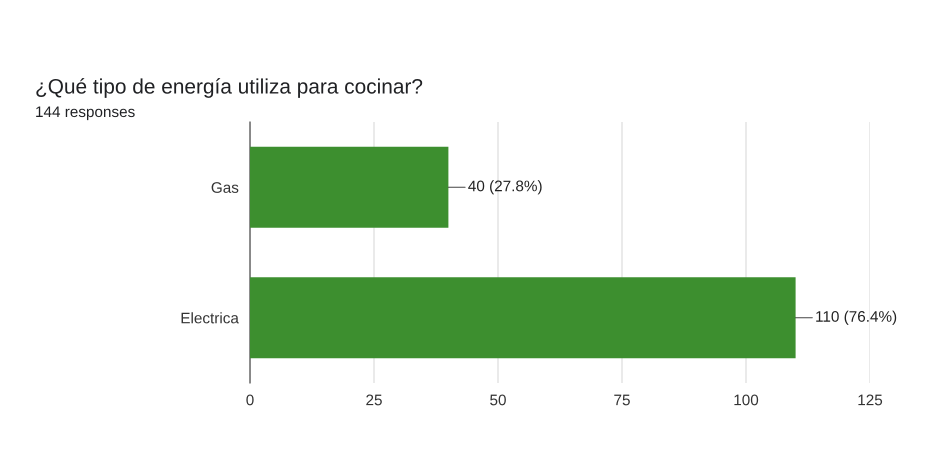 This screenshot has width=952, height=461. What do you see at coordinates (505, 187) in the screenshot?
I see `data-label: 40 (27.8%)` at bounding box center [505, 187].